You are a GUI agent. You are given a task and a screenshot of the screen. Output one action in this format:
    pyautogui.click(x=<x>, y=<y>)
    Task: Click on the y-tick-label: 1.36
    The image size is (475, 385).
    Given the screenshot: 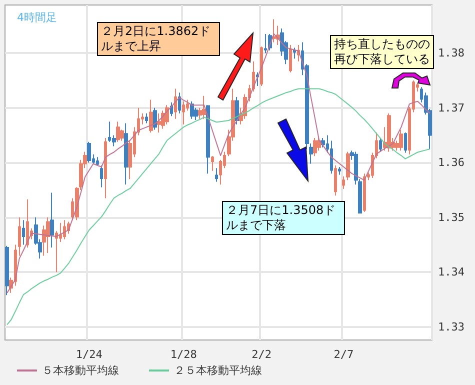 What is the action you would take?
    pyautogui.click(x=451, y=163)
    